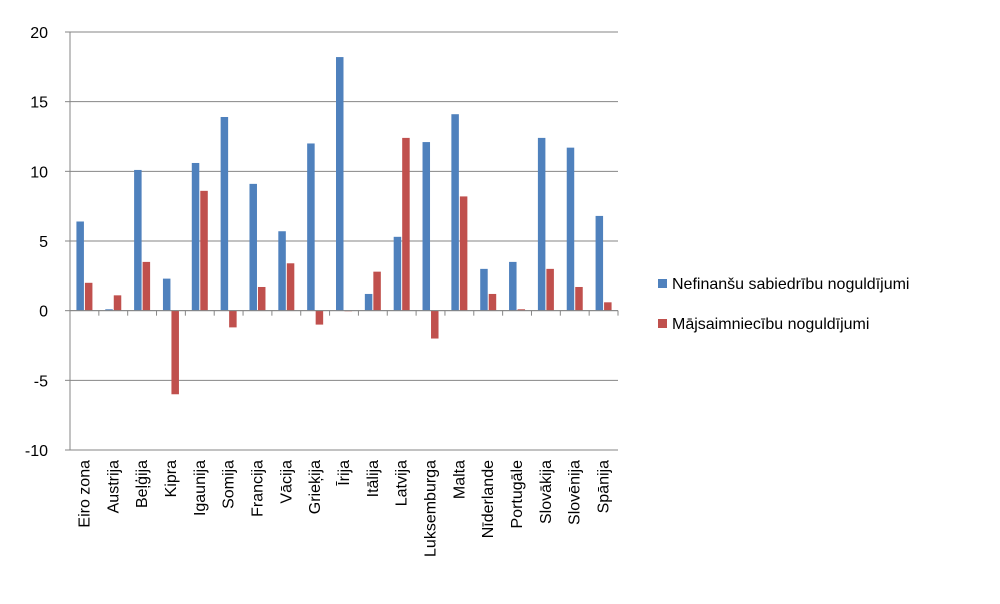  I want to click on x-tick-label: Kipra, so click(171, 478).